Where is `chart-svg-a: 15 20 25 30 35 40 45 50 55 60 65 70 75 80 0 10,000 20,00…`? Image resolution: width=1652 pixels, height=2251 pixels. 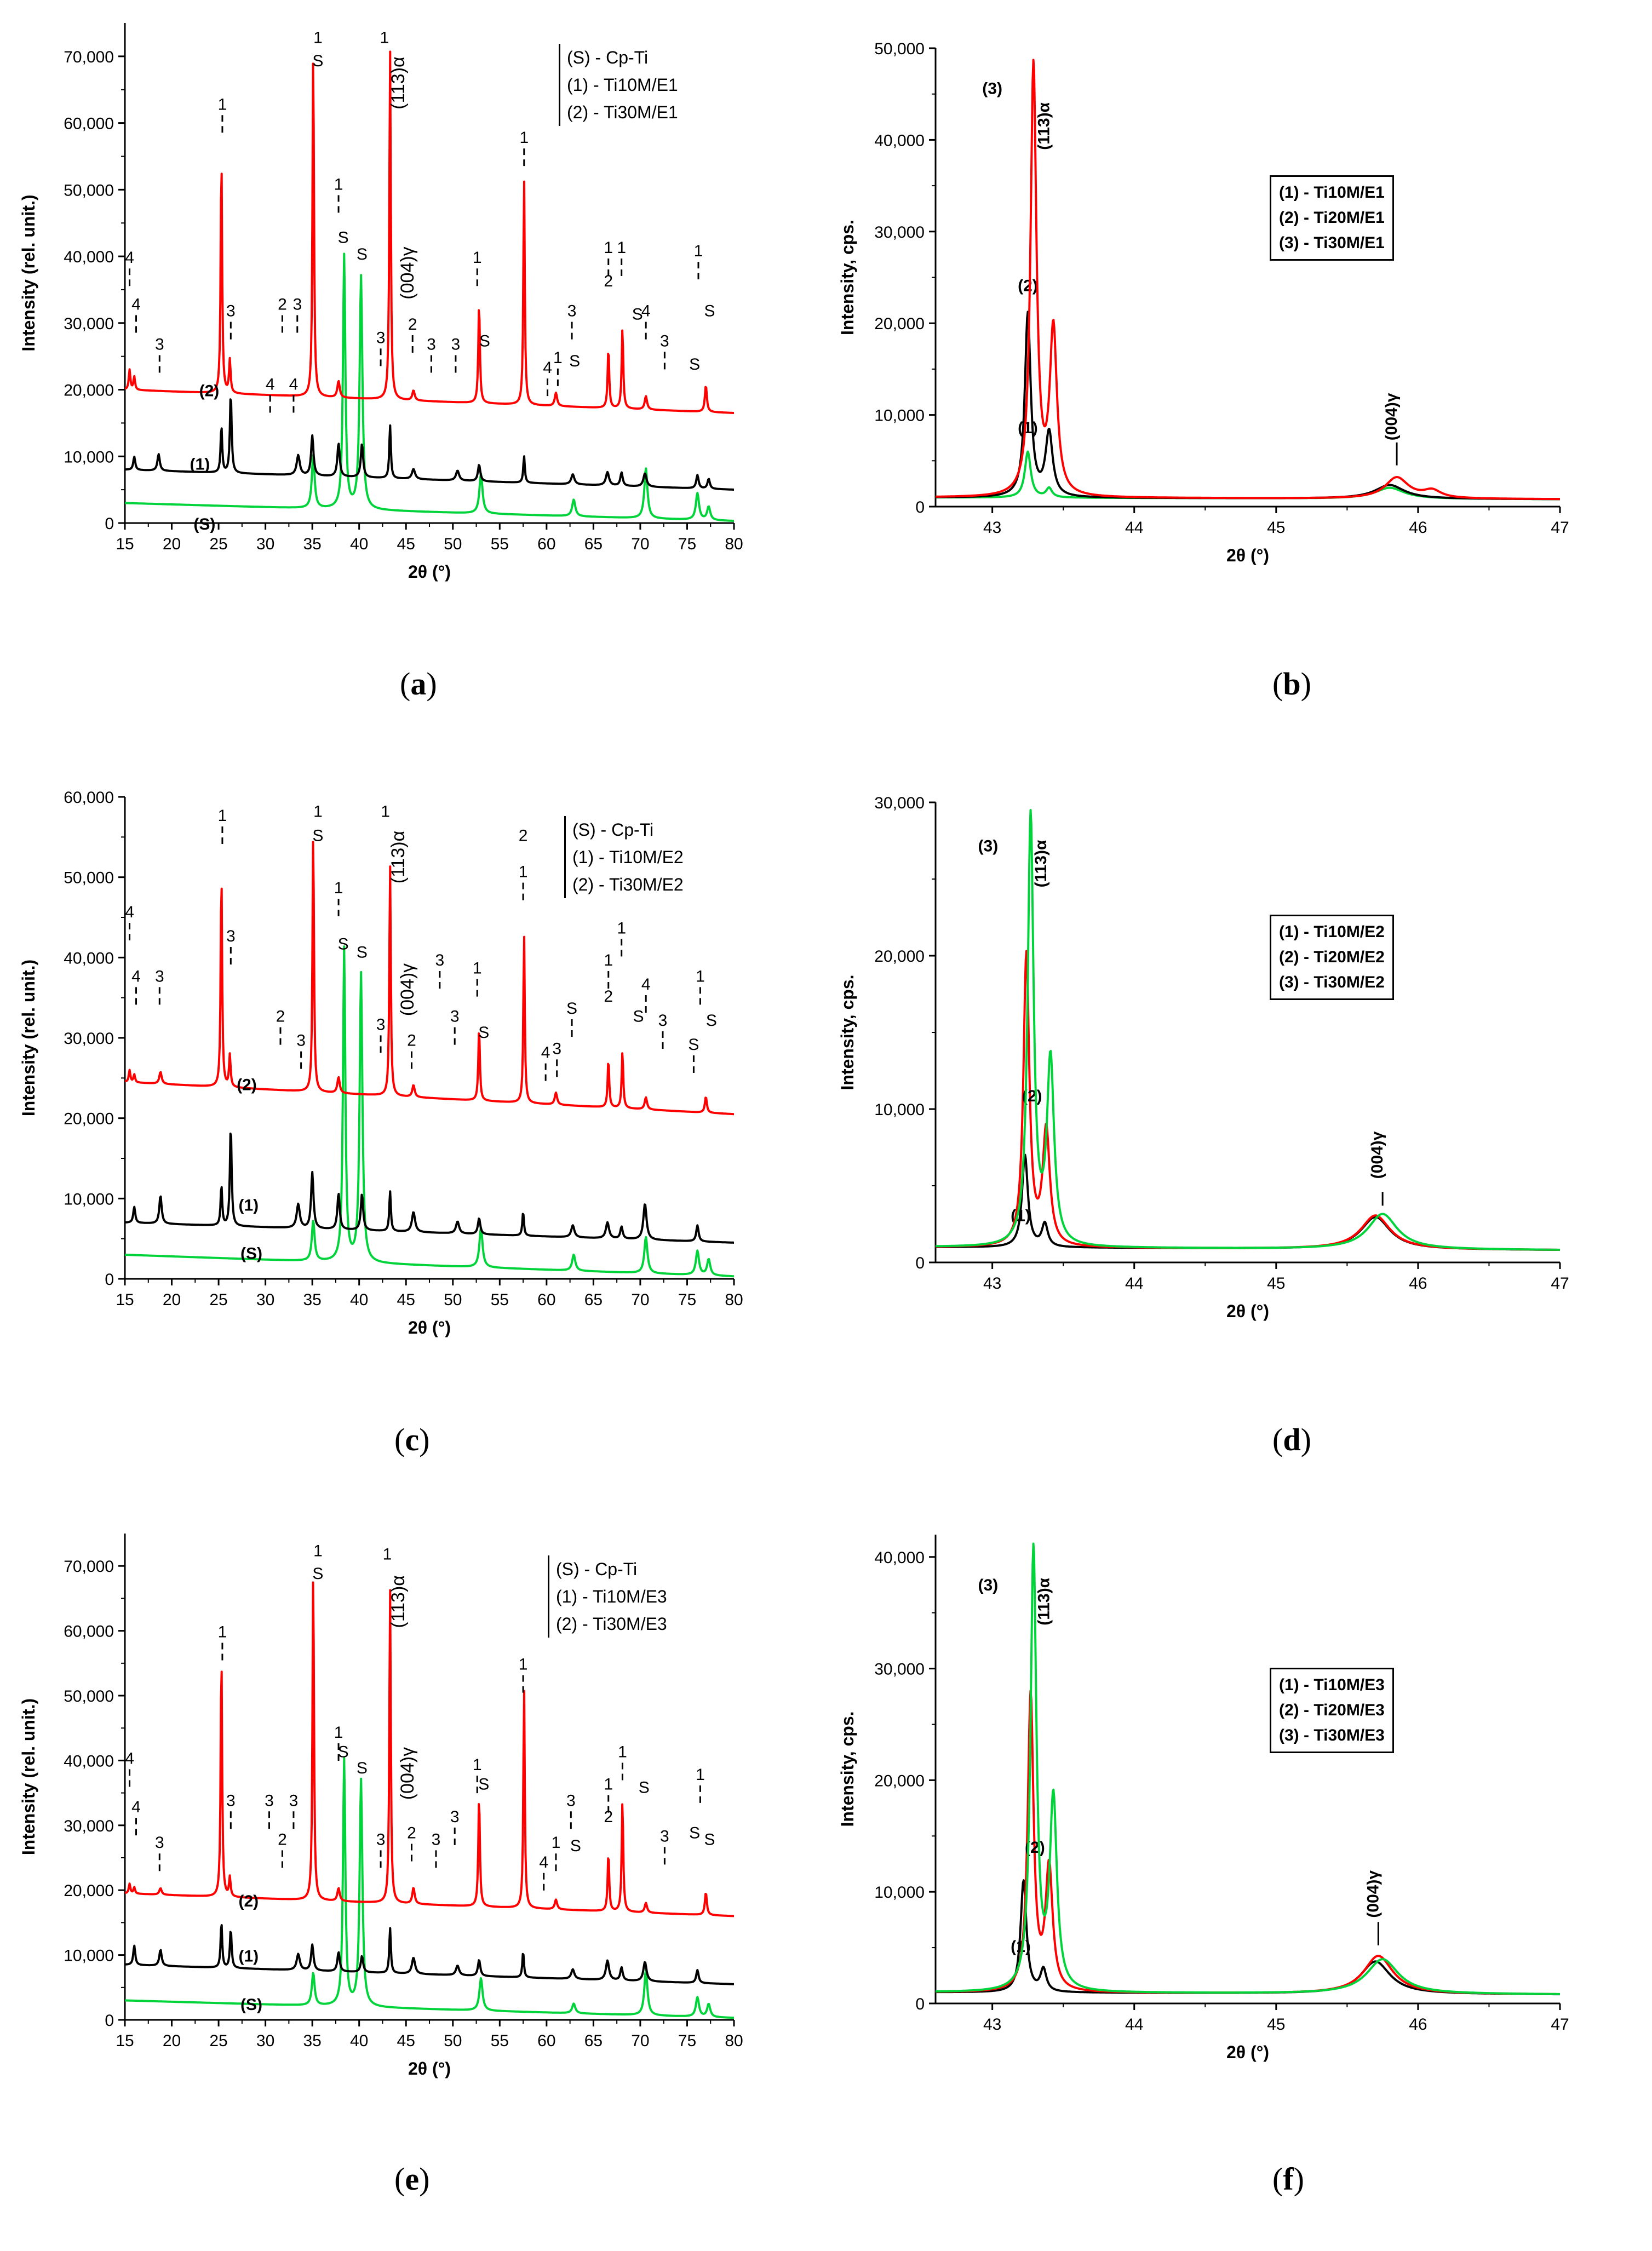 chart-svg-a: 15 20 25 30 35 40 45 50 55 60 65 70 75 80 0 10,000 20,00… is located at coordinates (381, 302).